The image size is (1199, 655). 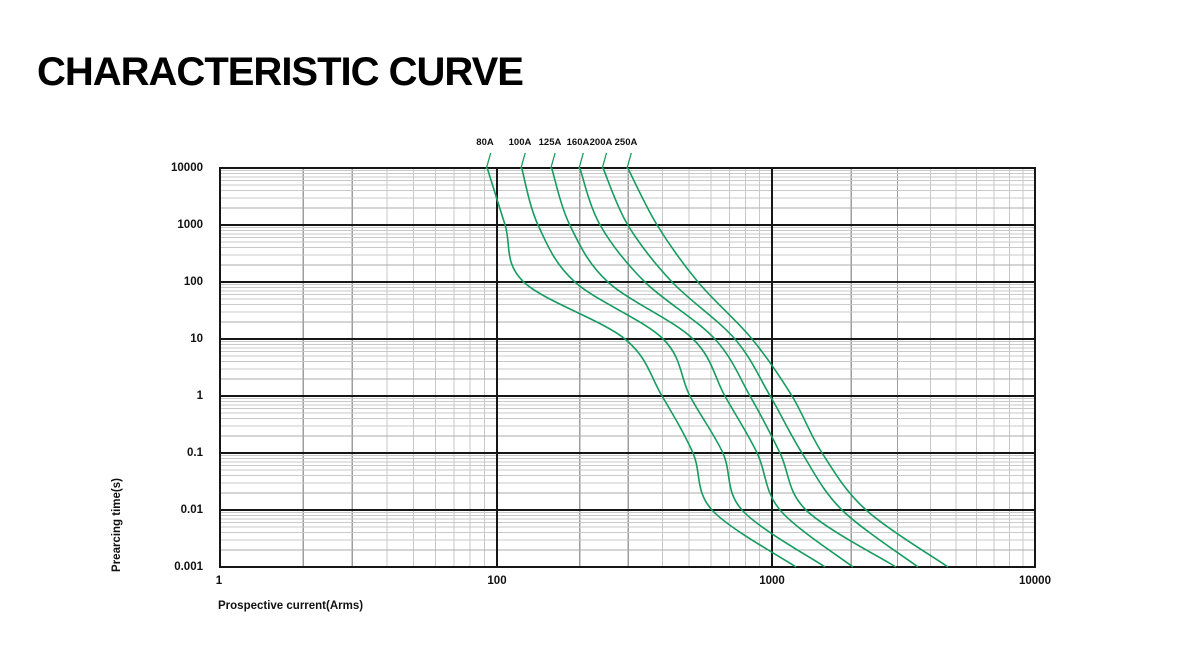 I want to click on leader-160A, so click(x=581, y=161).